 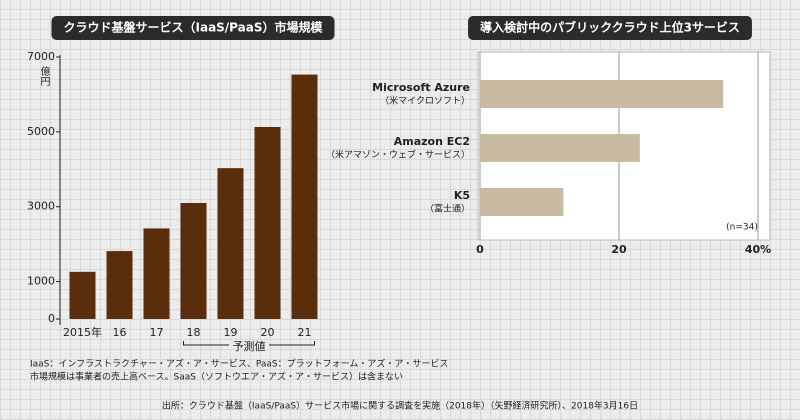 What do you see at coordinates (51, 318) in the screenshot?
I see `y-tick-label: 0` at bounding box center [51, 318].